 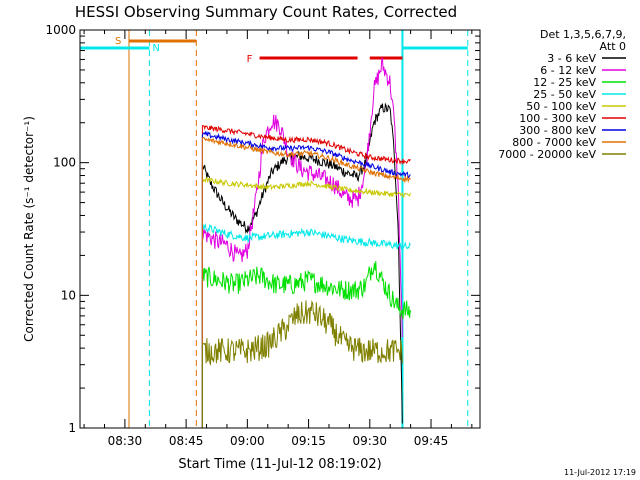 I want to click on x-tick-label: 09:30, so click(x=369, y=441).